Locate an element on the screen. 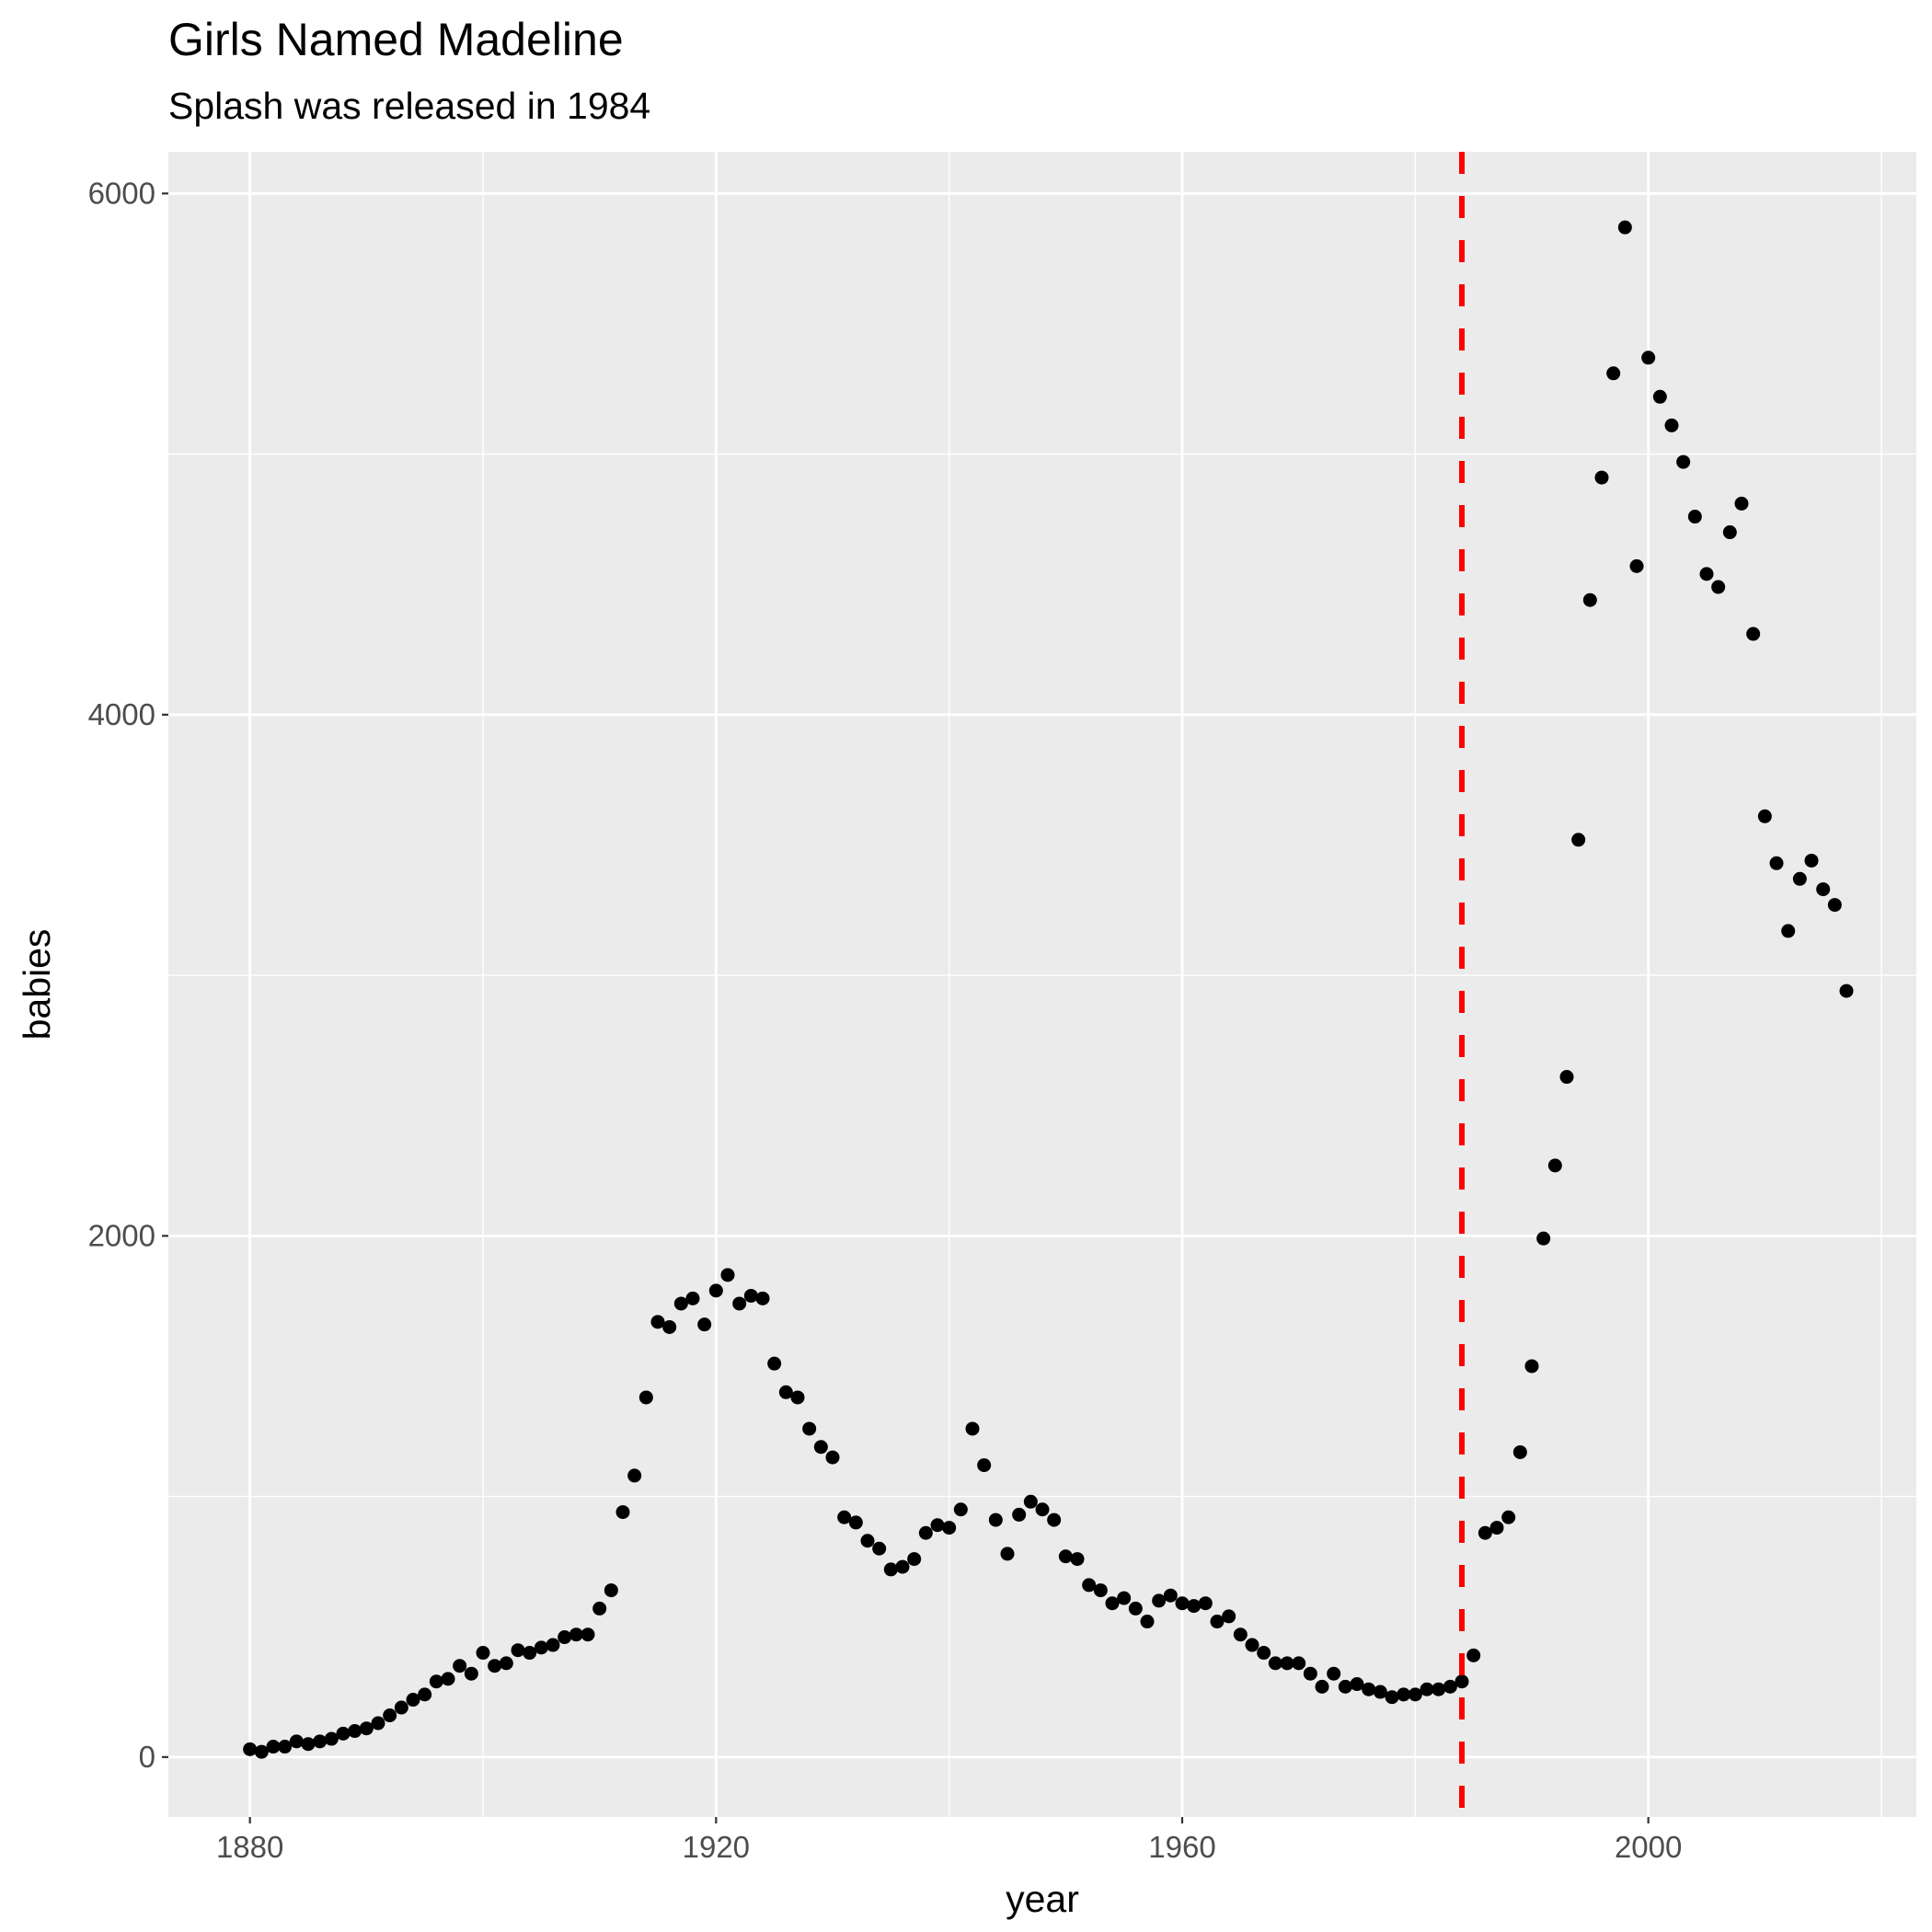  chart-subtitle: Splash was released in 1984 is located at coordinates (409, 106).